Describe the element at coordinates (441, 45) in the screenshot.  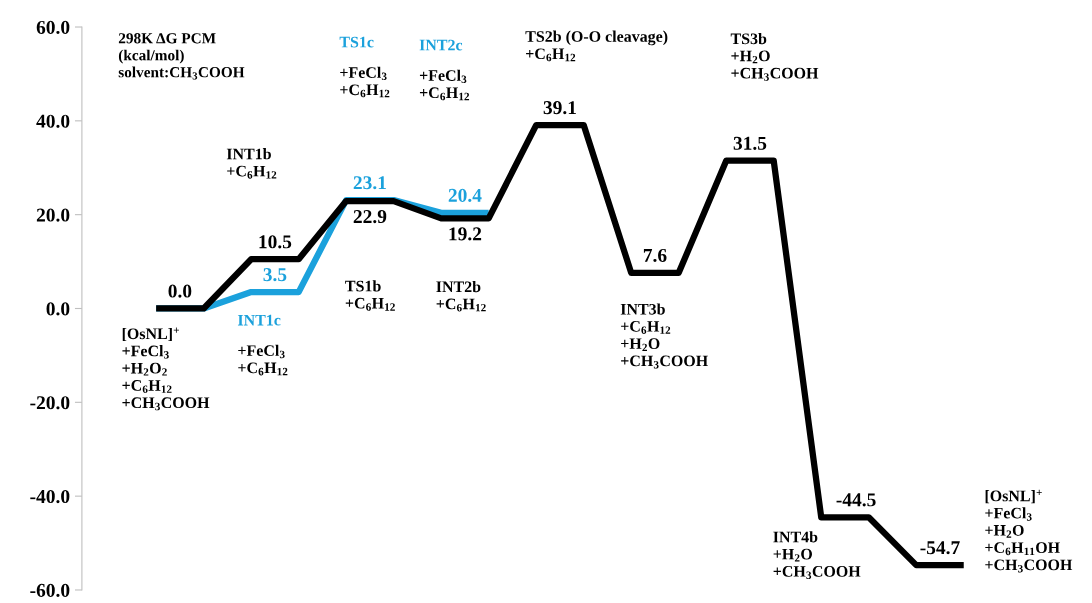
I see `annotation: INT2c` at that location.